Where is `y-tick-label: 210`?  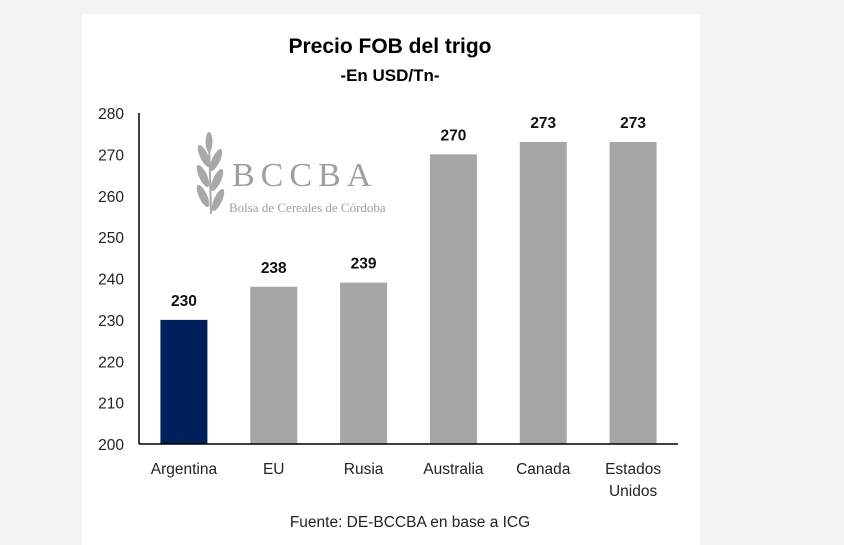 y-tick-label: 210 is located at coordinates (111, 404).